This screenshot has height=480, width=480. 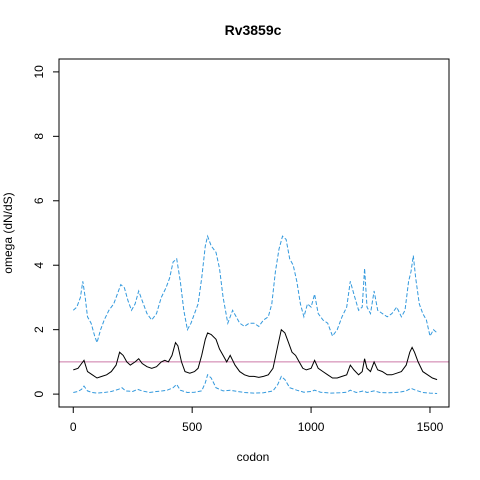 What do you see at coordinates (39, 200) in the screenshot?
I see `y-tick-label: 6` at bounding box center [39, 200].